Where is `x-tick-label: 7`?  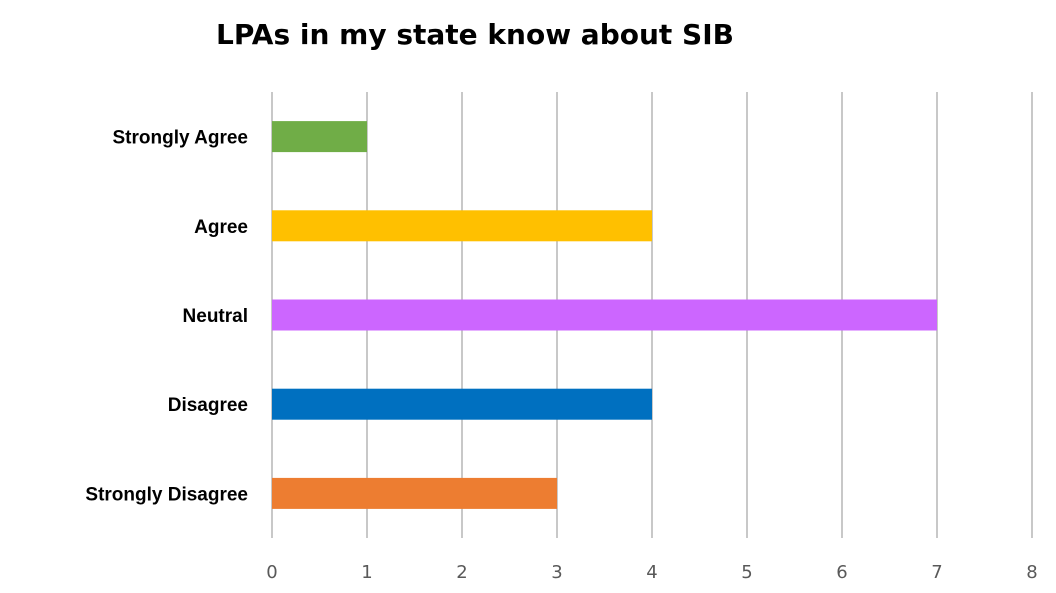
x-tick-label: 7 is located at coordinates (936, 572).